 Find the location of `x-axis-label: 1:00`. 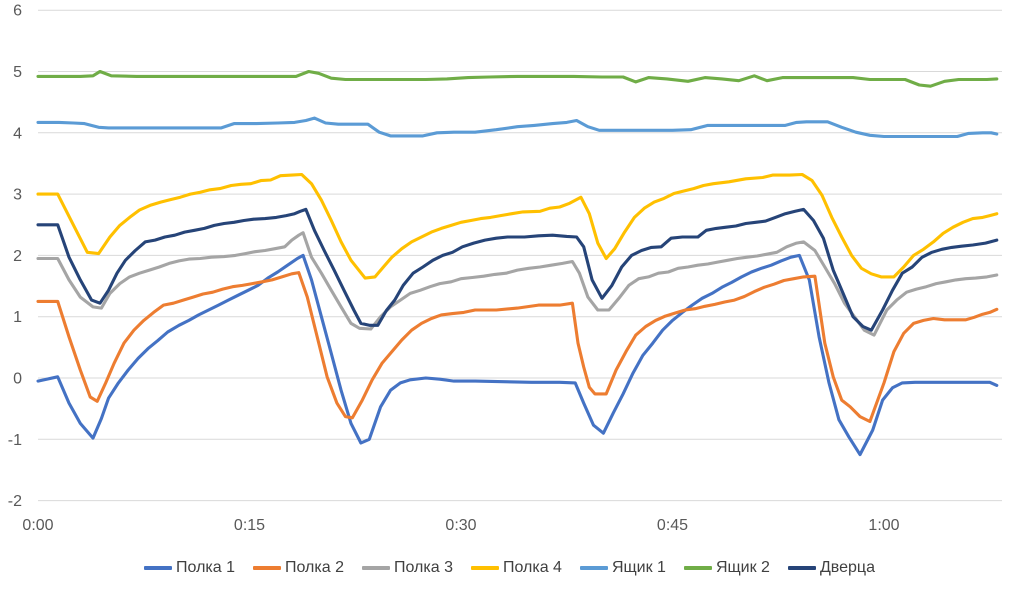

x-axis-label: 1:00 is located at coordinates (883, 525).